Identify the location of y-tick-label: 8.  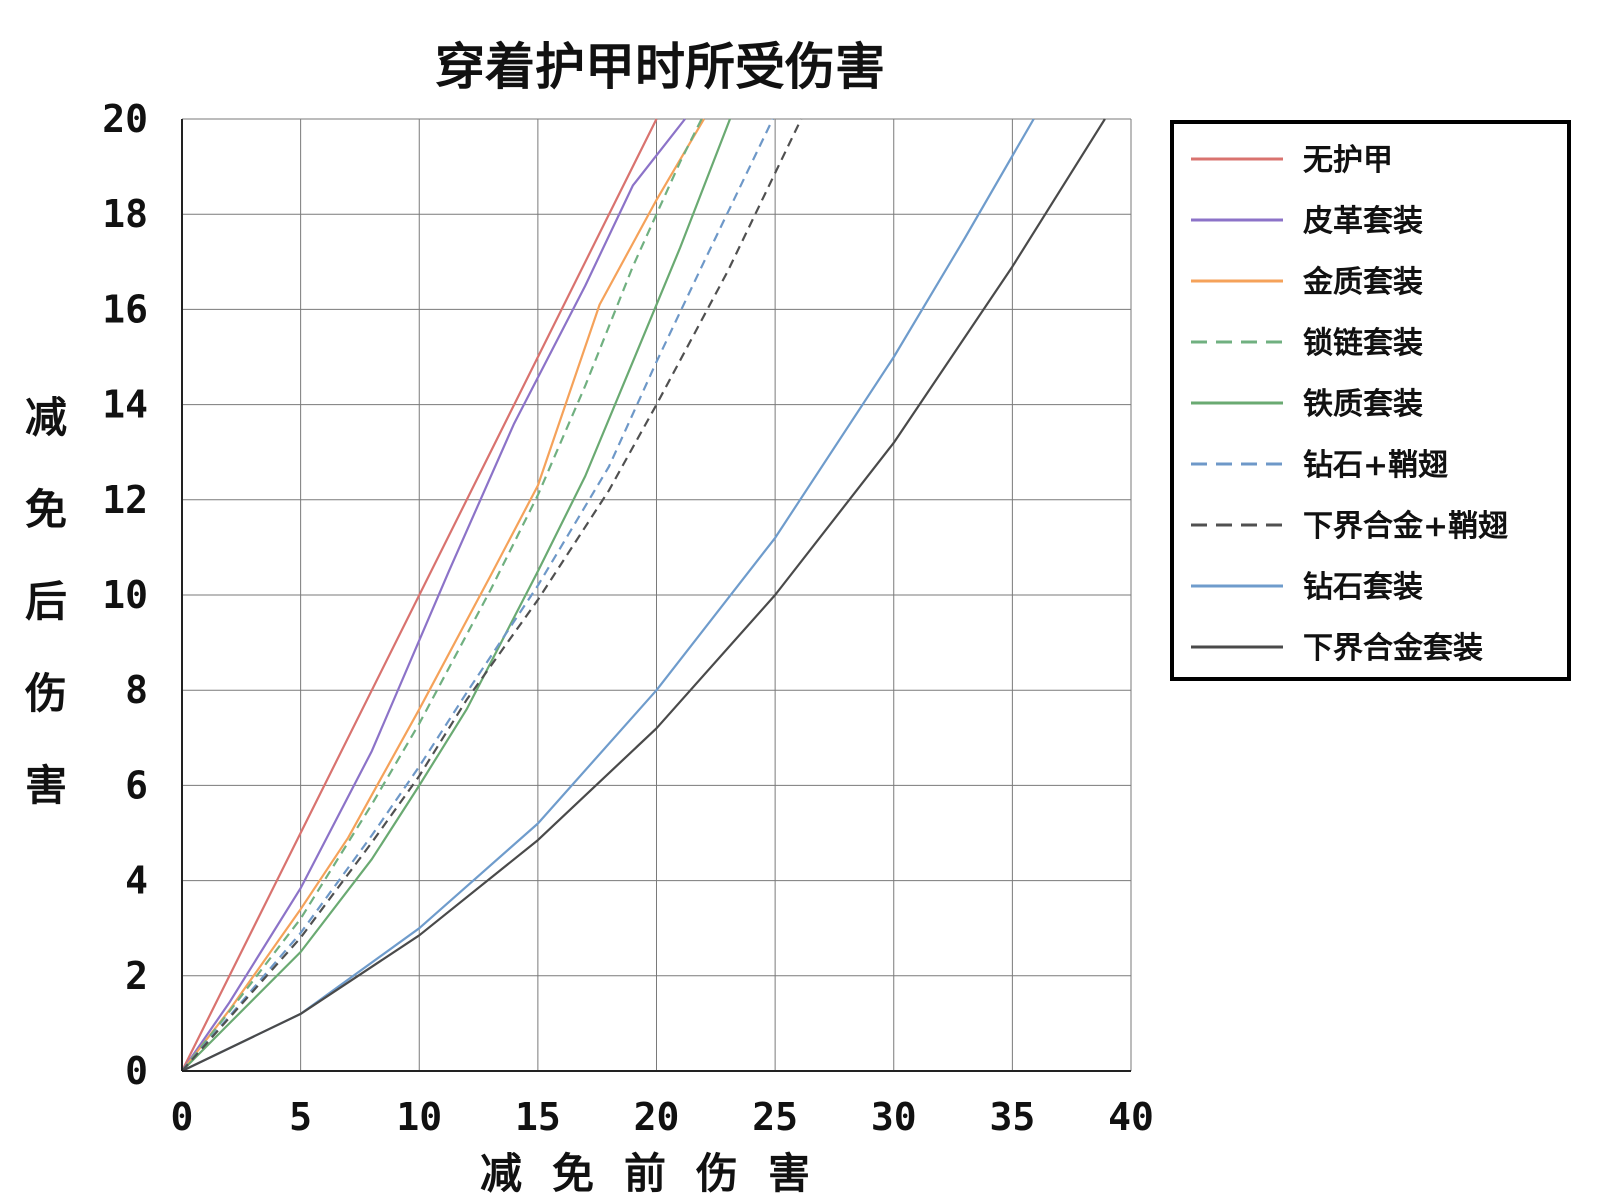
(136, 690).